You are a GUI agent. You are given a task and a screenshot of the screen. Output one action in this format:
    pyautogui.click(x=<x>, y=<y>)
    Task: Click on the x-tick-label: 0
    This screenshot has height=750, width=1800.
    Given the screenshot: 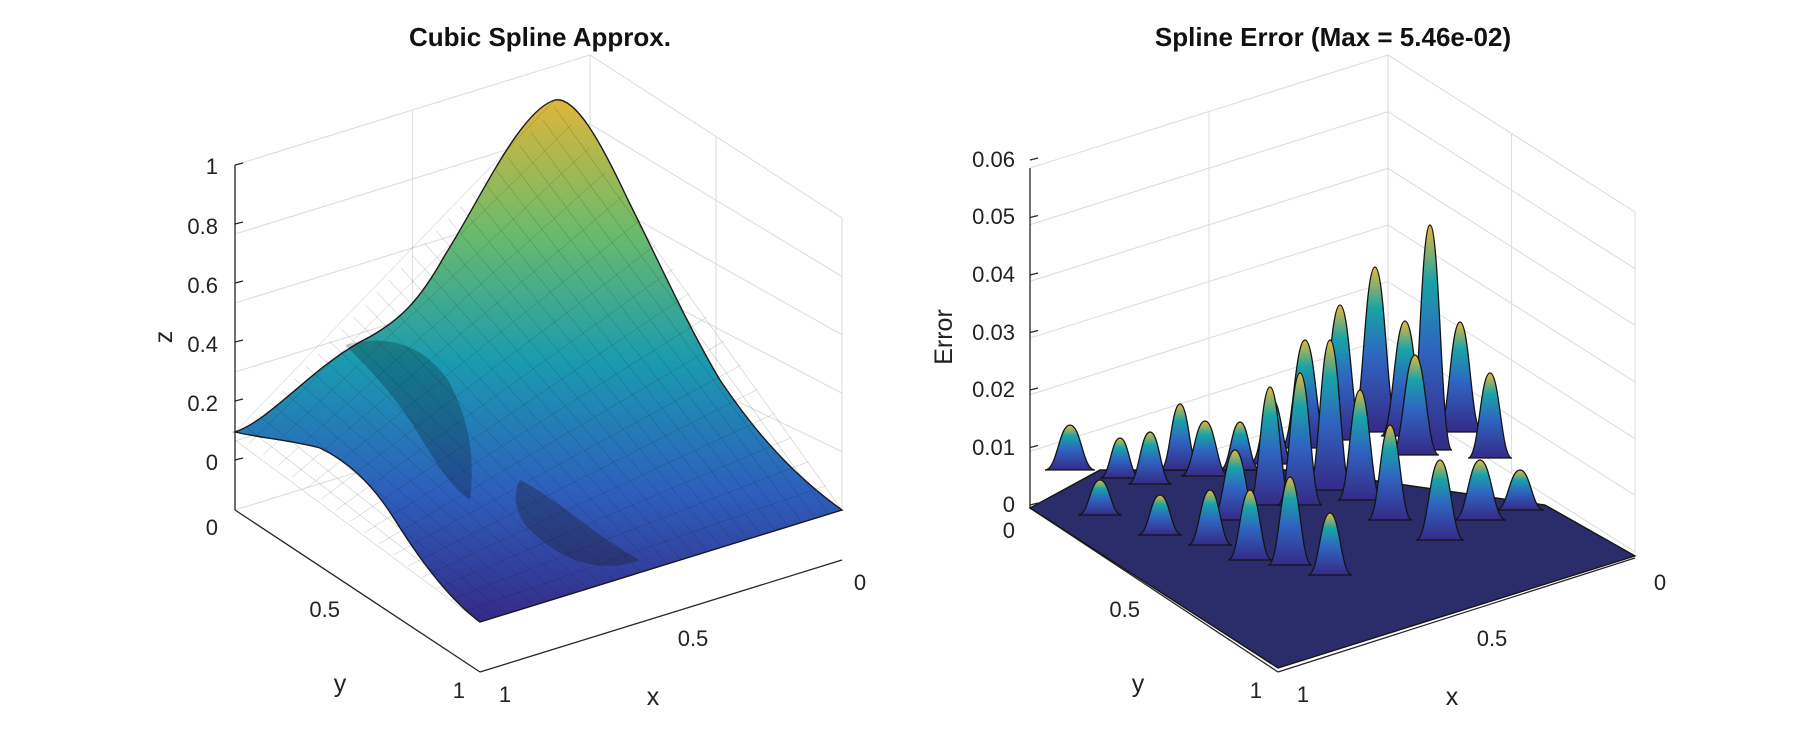 What is the action you would take?
    pyautogui.click(x=860, y=582)
    